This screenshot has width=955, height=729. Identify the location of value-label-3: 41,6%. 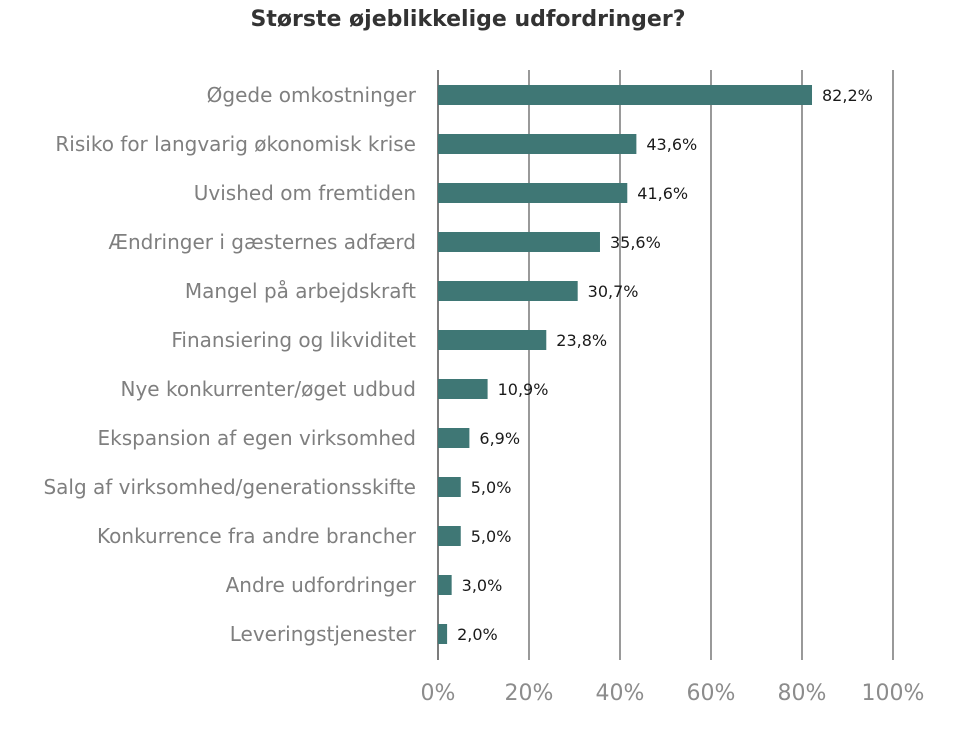
(662, 193).